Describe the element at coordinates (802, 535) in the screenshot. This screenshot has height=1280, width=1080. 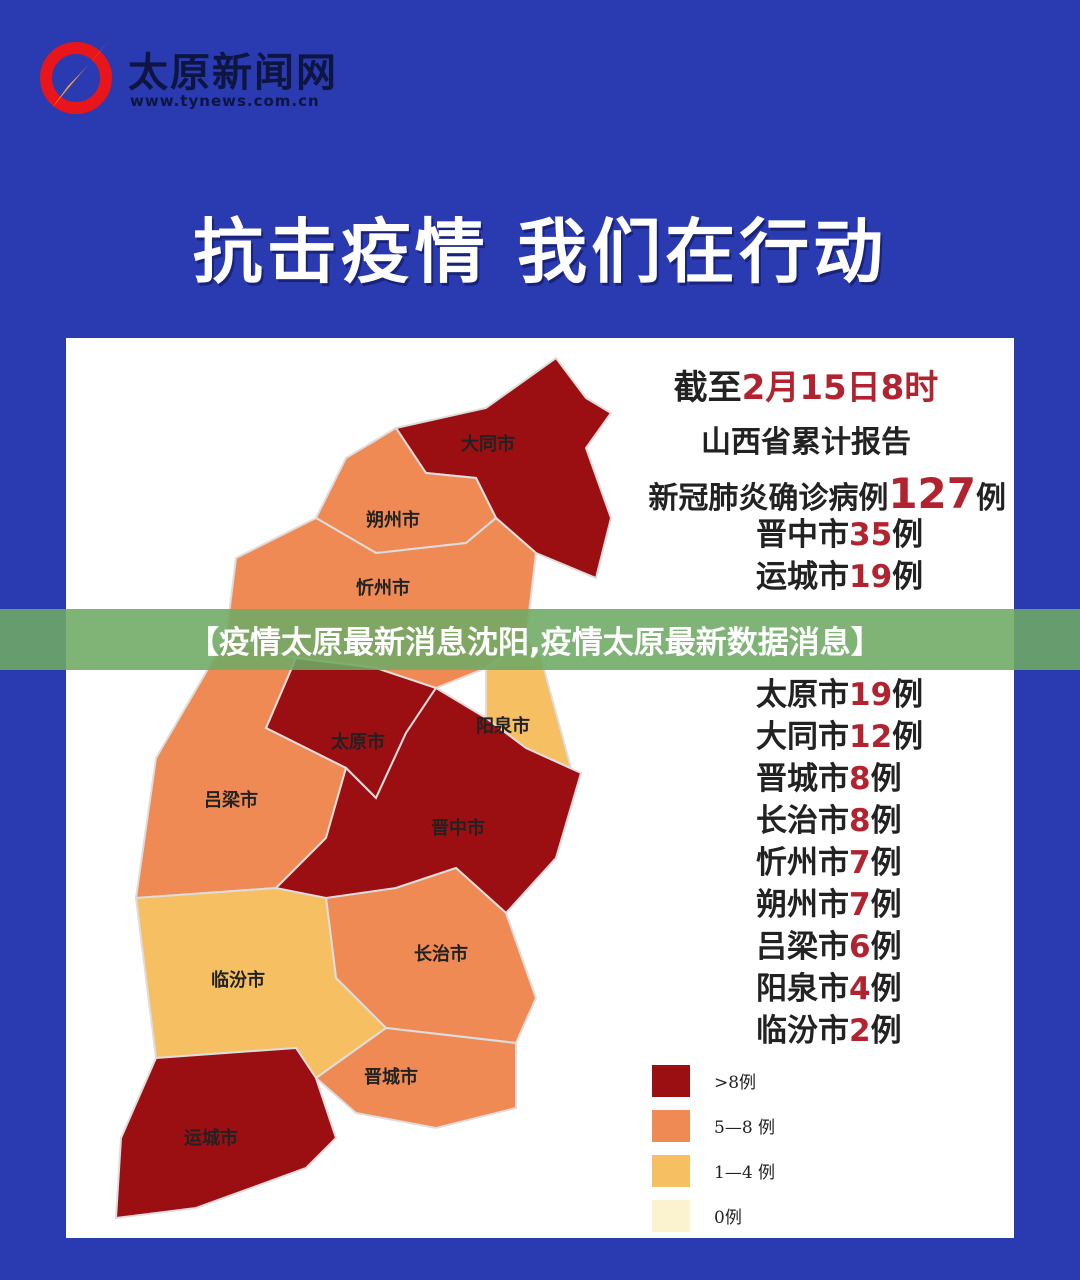
I see `city: 晋中市` at that location.